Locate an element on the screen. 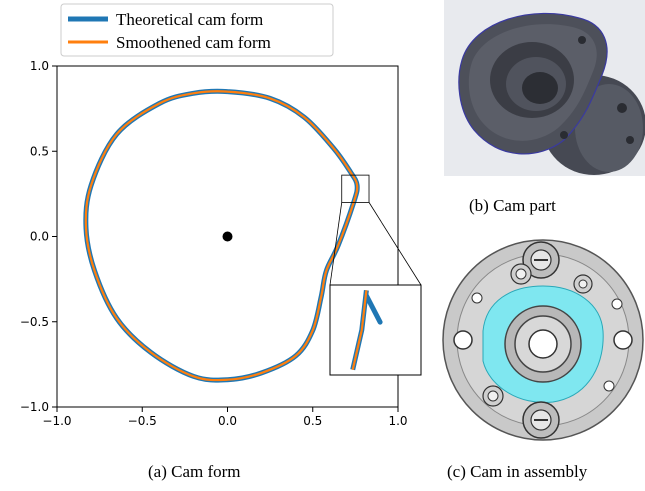  inset-plot is located at coordinates (375, 330).